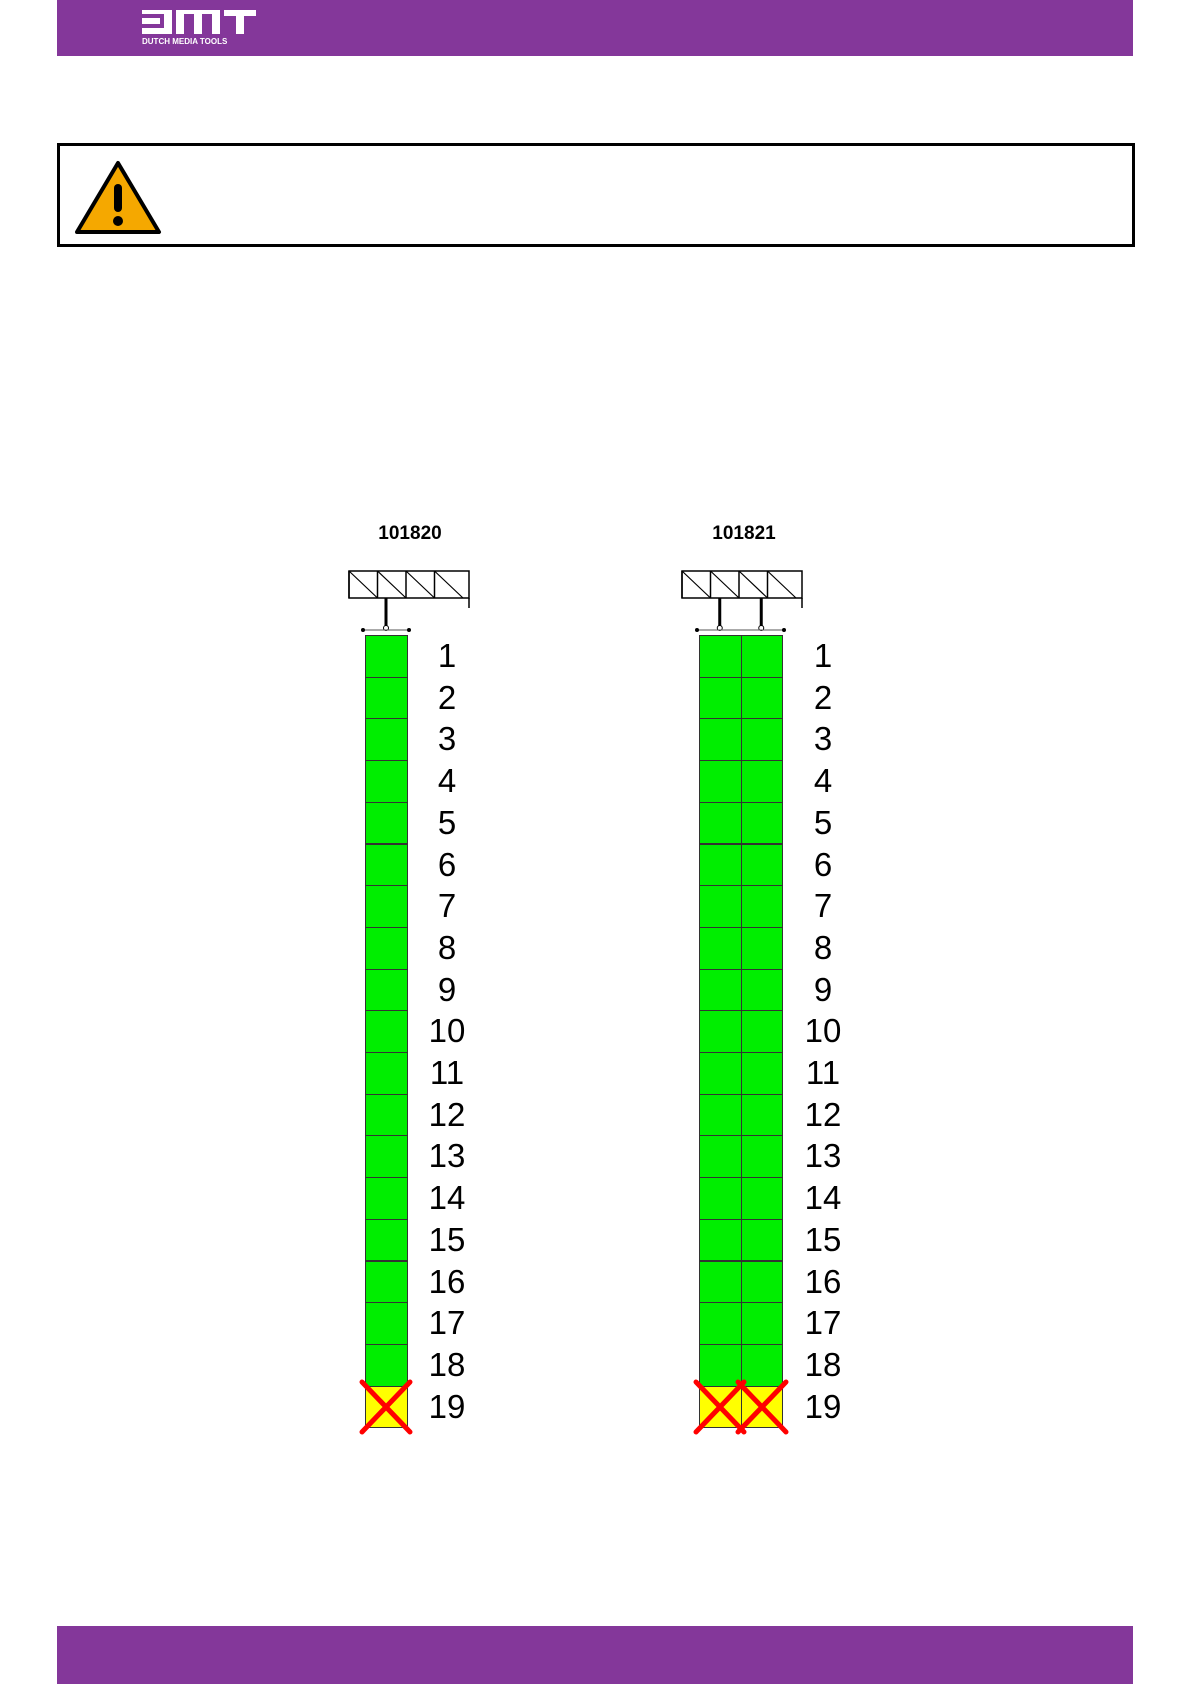 This screenshot has height=1684, width=1191. What do you see at coordinates (185, 41) in the screenshot?
I see `logo-subtext: DUTCH MEDIA TOOLS` at bounding box center [185, 41].